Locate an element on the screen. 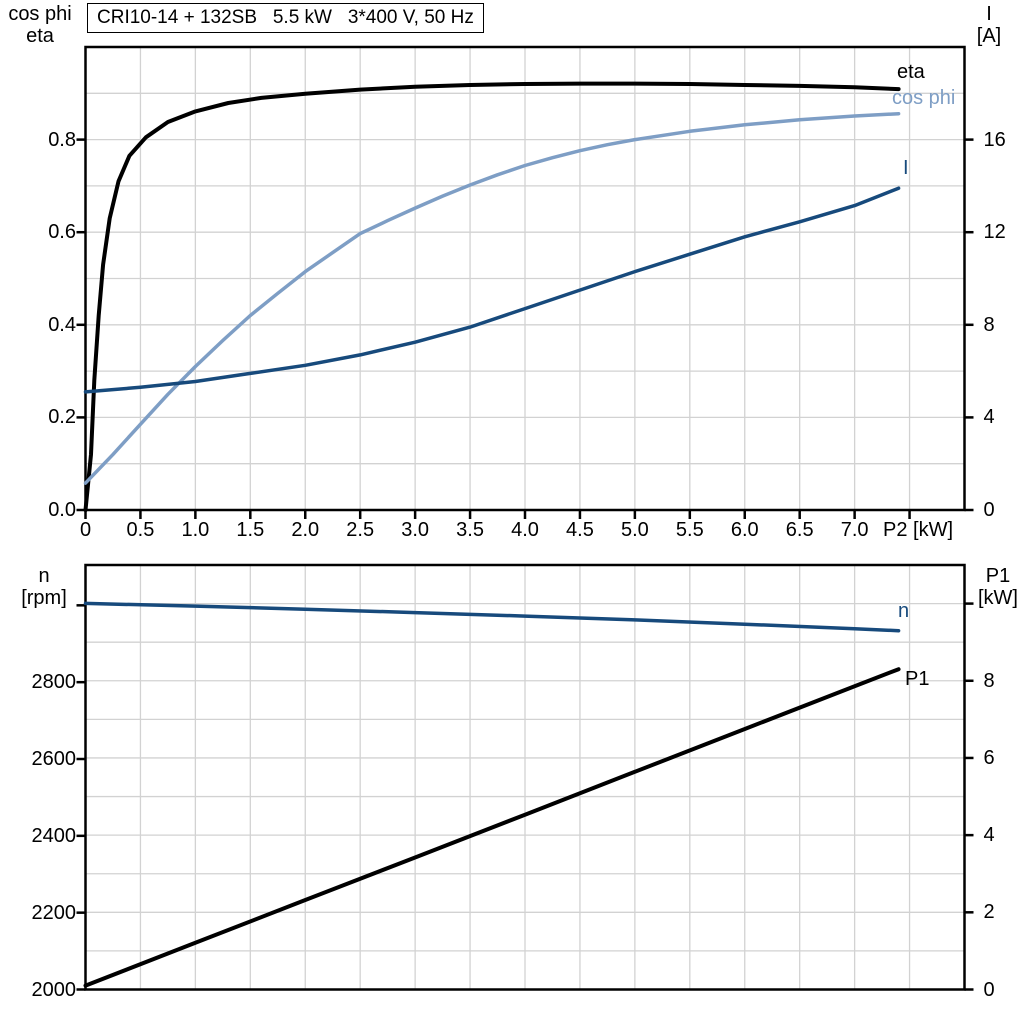 The image size is (1024, 1024). axis-label-speed-unit: [rpm] is located at coordinates (44, 598).